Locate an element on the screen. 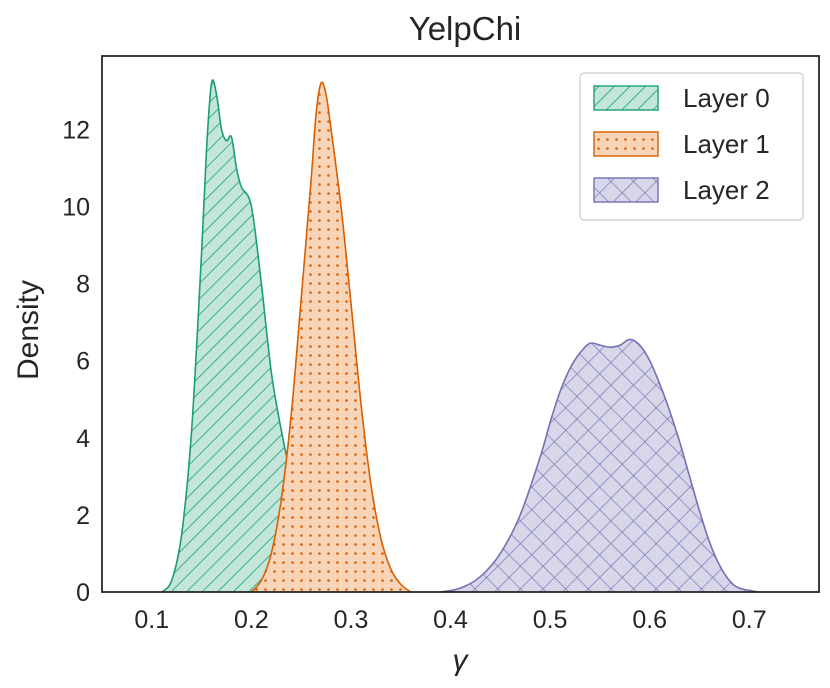 Image resolution: width=830 pixels, height=688 pixels. y-tick-label: 10 is located at coordinates (76, 207).